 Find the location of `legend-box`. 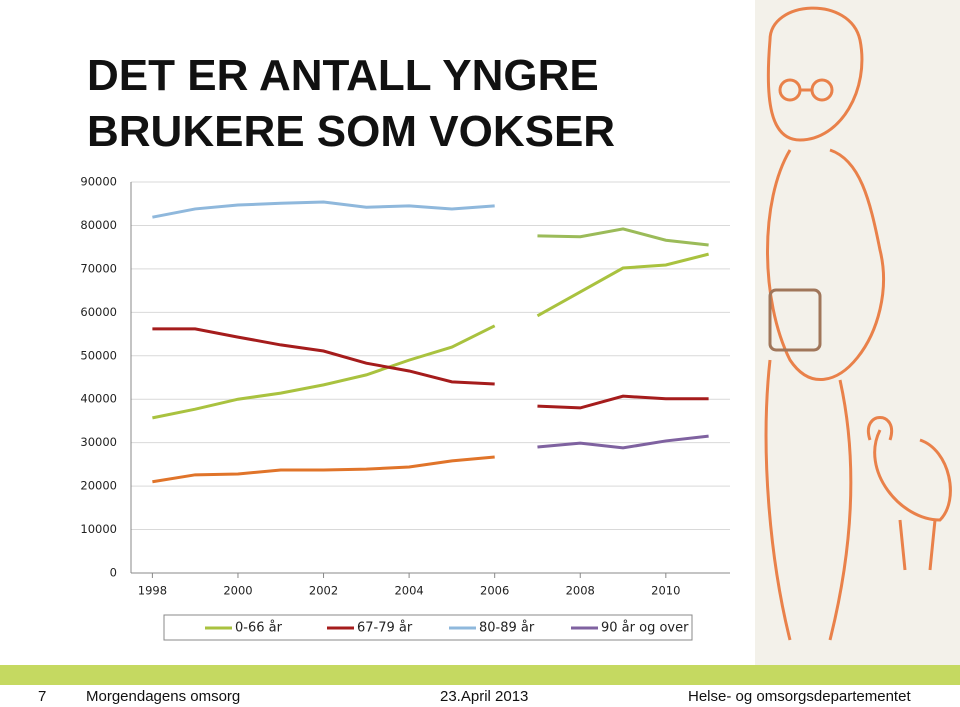

legend-box is located at coordinates (428, 627).